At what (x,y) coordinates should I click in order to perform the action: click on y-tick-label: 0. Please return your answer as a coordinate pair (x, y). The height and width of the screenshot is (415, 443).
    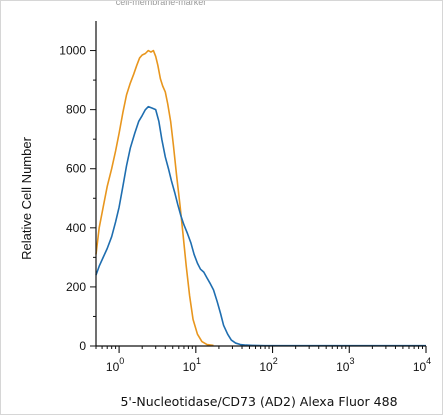
    Looking at the image, I should click on (82, 346).